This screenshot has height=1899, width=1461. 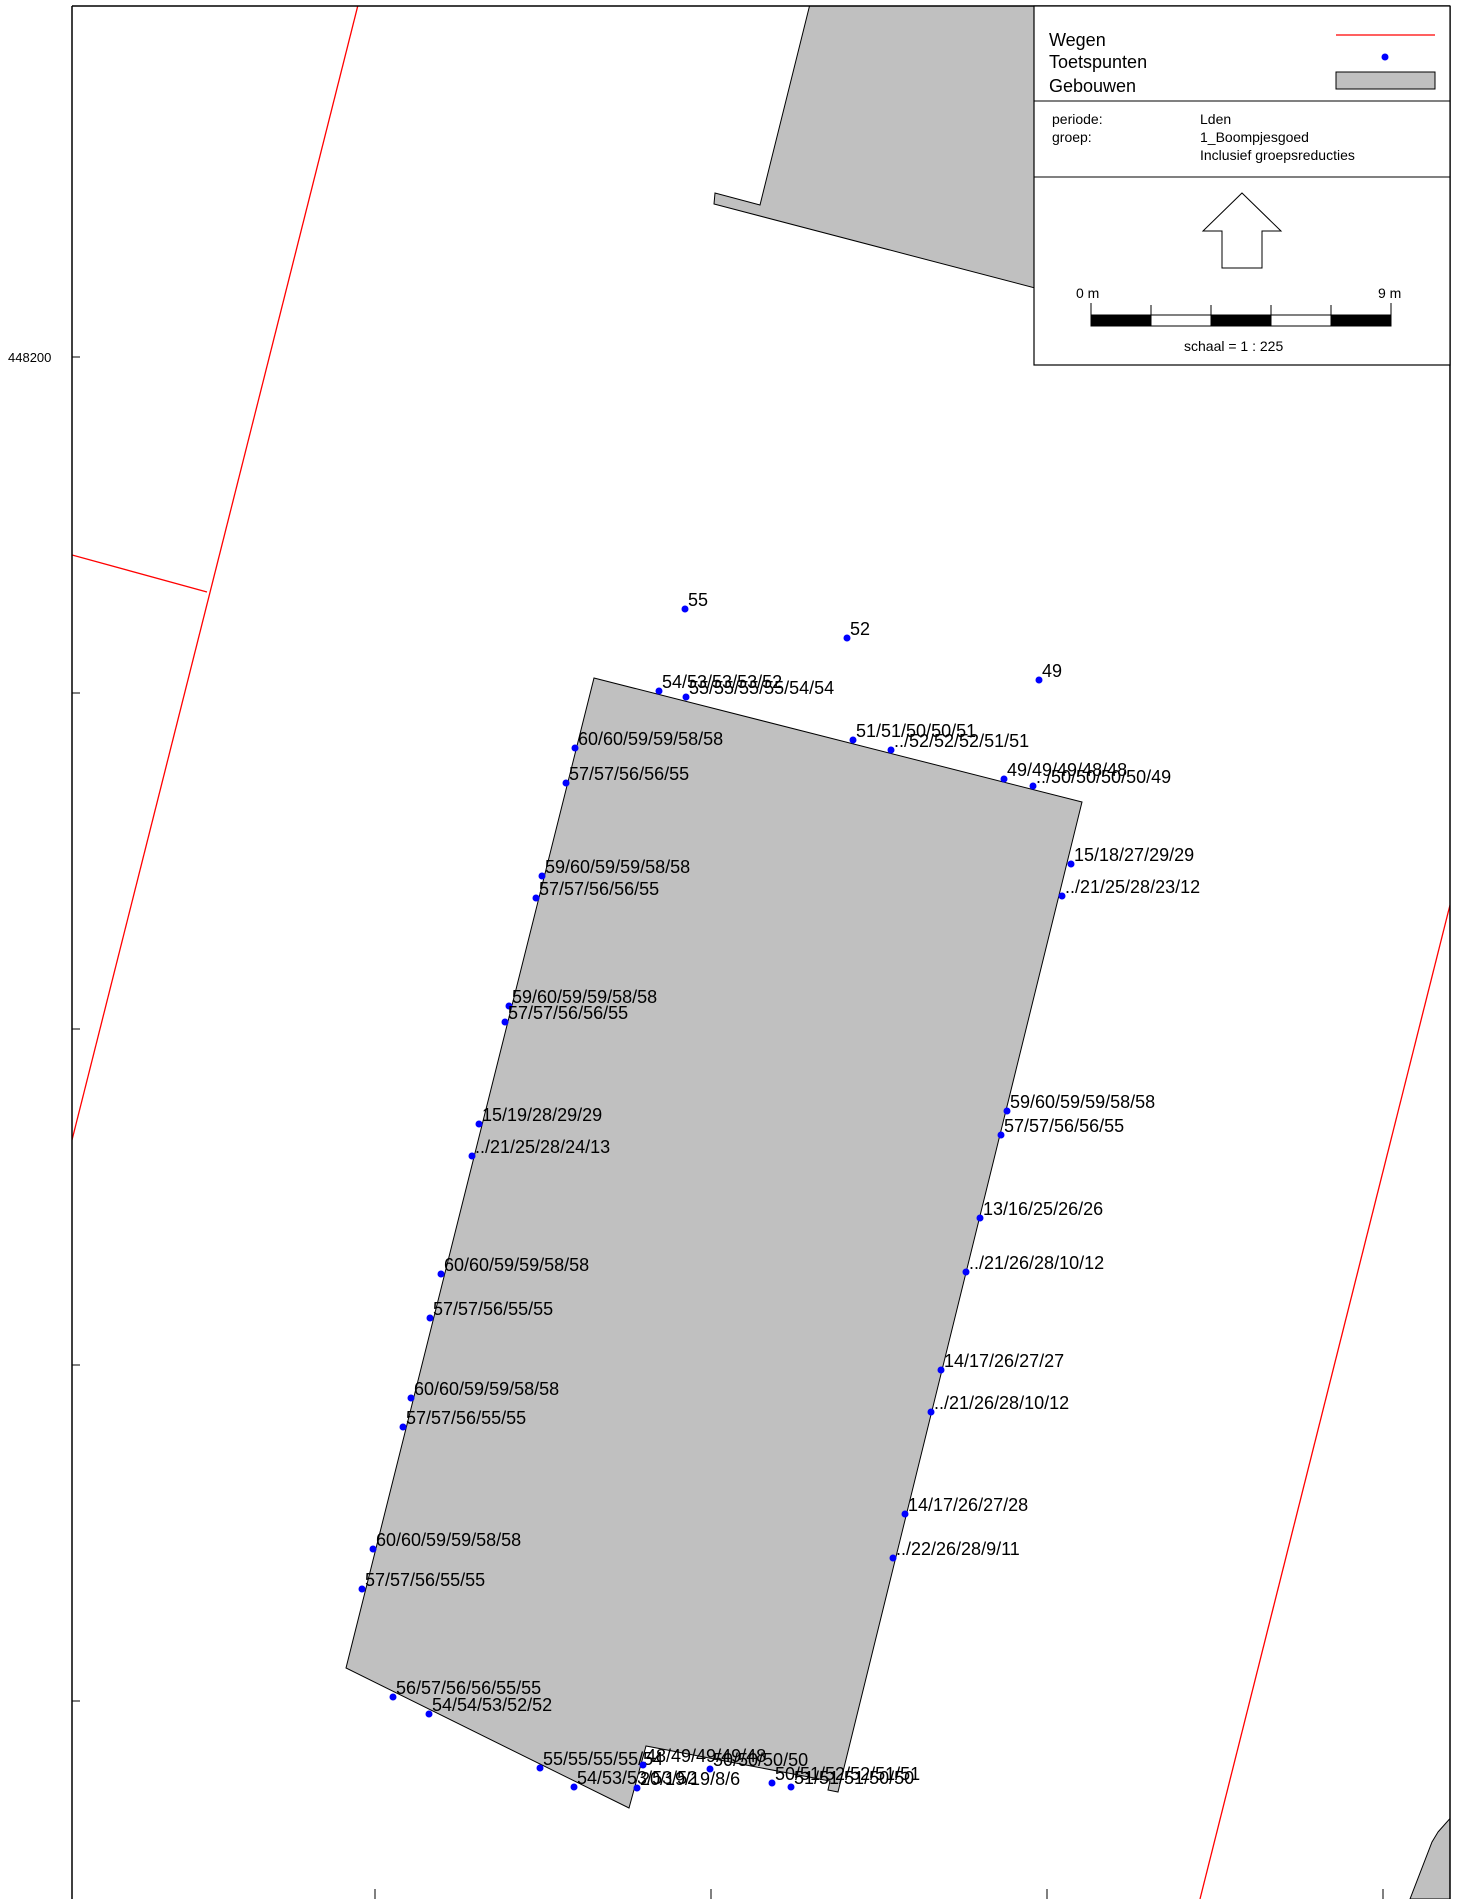 I want to click on legend-label-toetspunten: Toetspunten, so click(x=1098, y=62).